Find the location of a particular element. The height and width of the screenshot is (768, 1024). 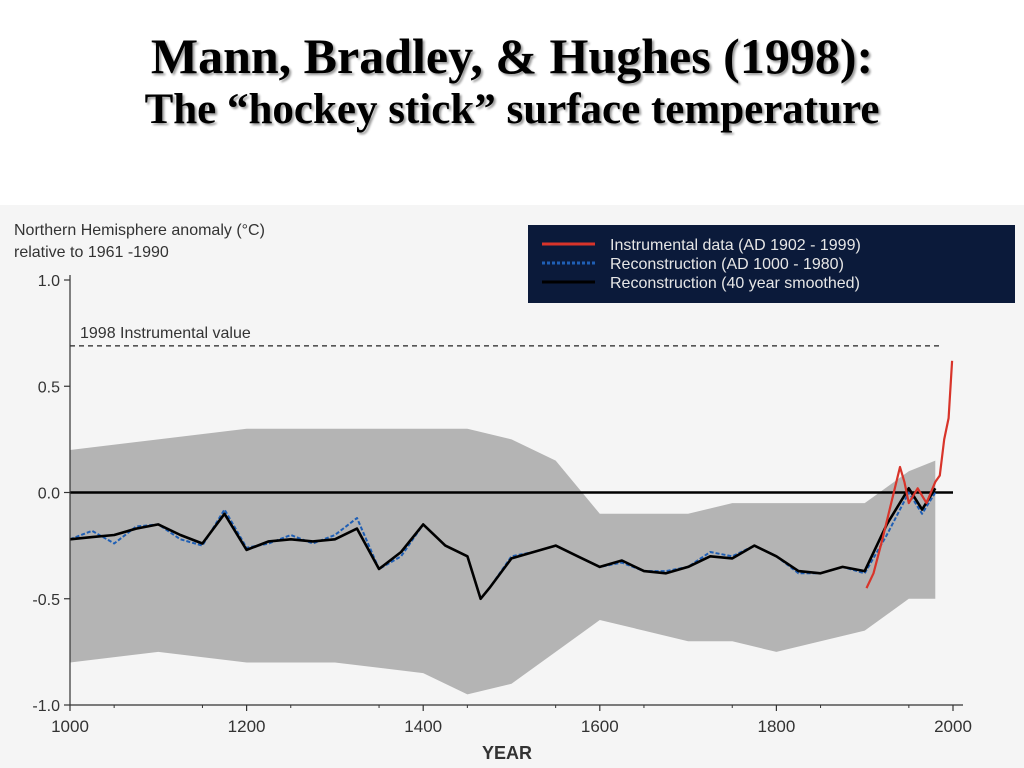

title-line-1: Mann, Bradley, & Hughes (1998): is located at coordinates (512, 56).